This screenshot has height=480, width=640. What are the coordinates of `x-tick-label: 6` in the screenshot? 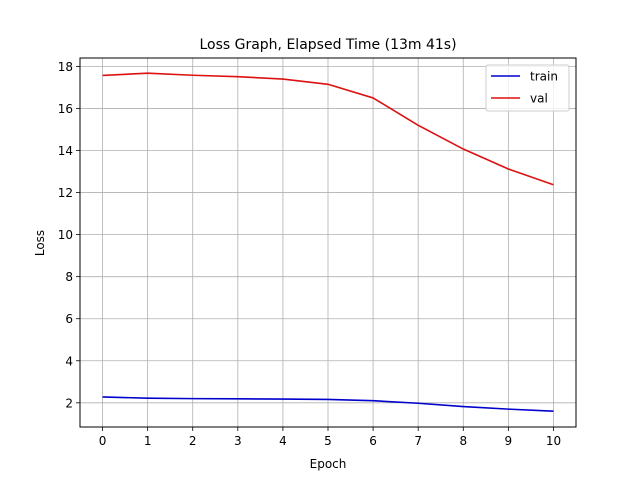 It's located at (373, 441).